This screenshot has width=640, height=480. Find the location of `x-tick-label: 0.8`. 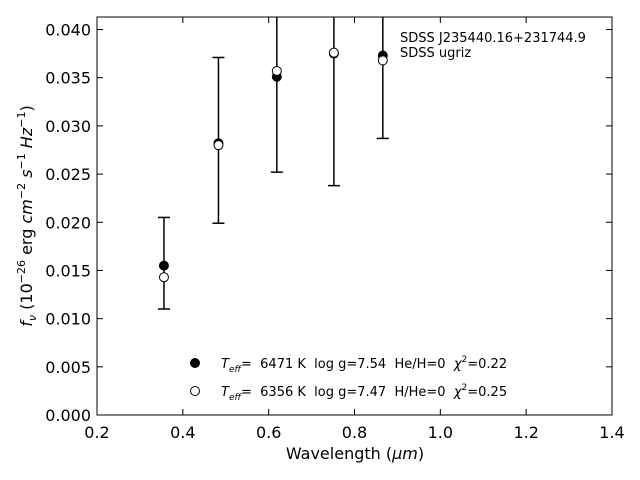

x-tick-label: 0.8 is located at coordinates (354, 432).